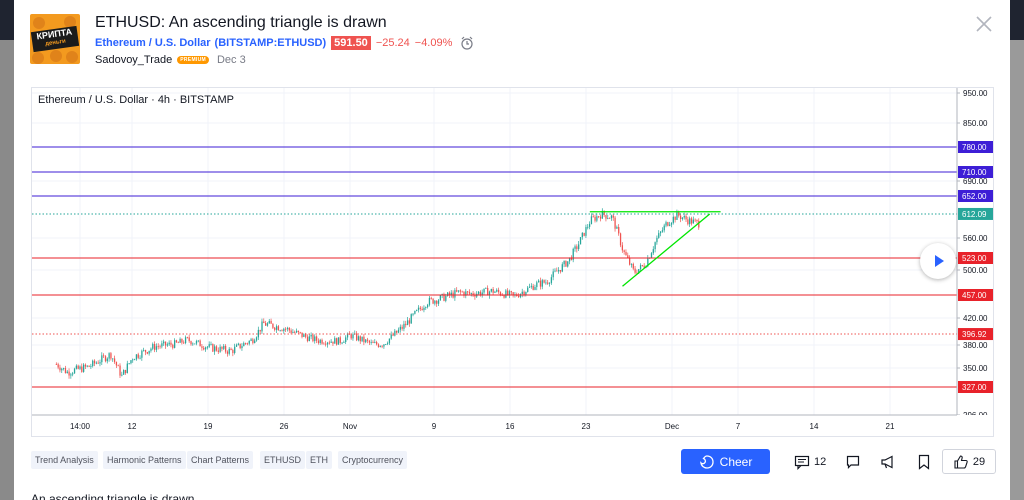 This screenshot has height=500, width=1024. I want to click on tag-cryptocurrency: Cryptocurrency, so click(373, 460).